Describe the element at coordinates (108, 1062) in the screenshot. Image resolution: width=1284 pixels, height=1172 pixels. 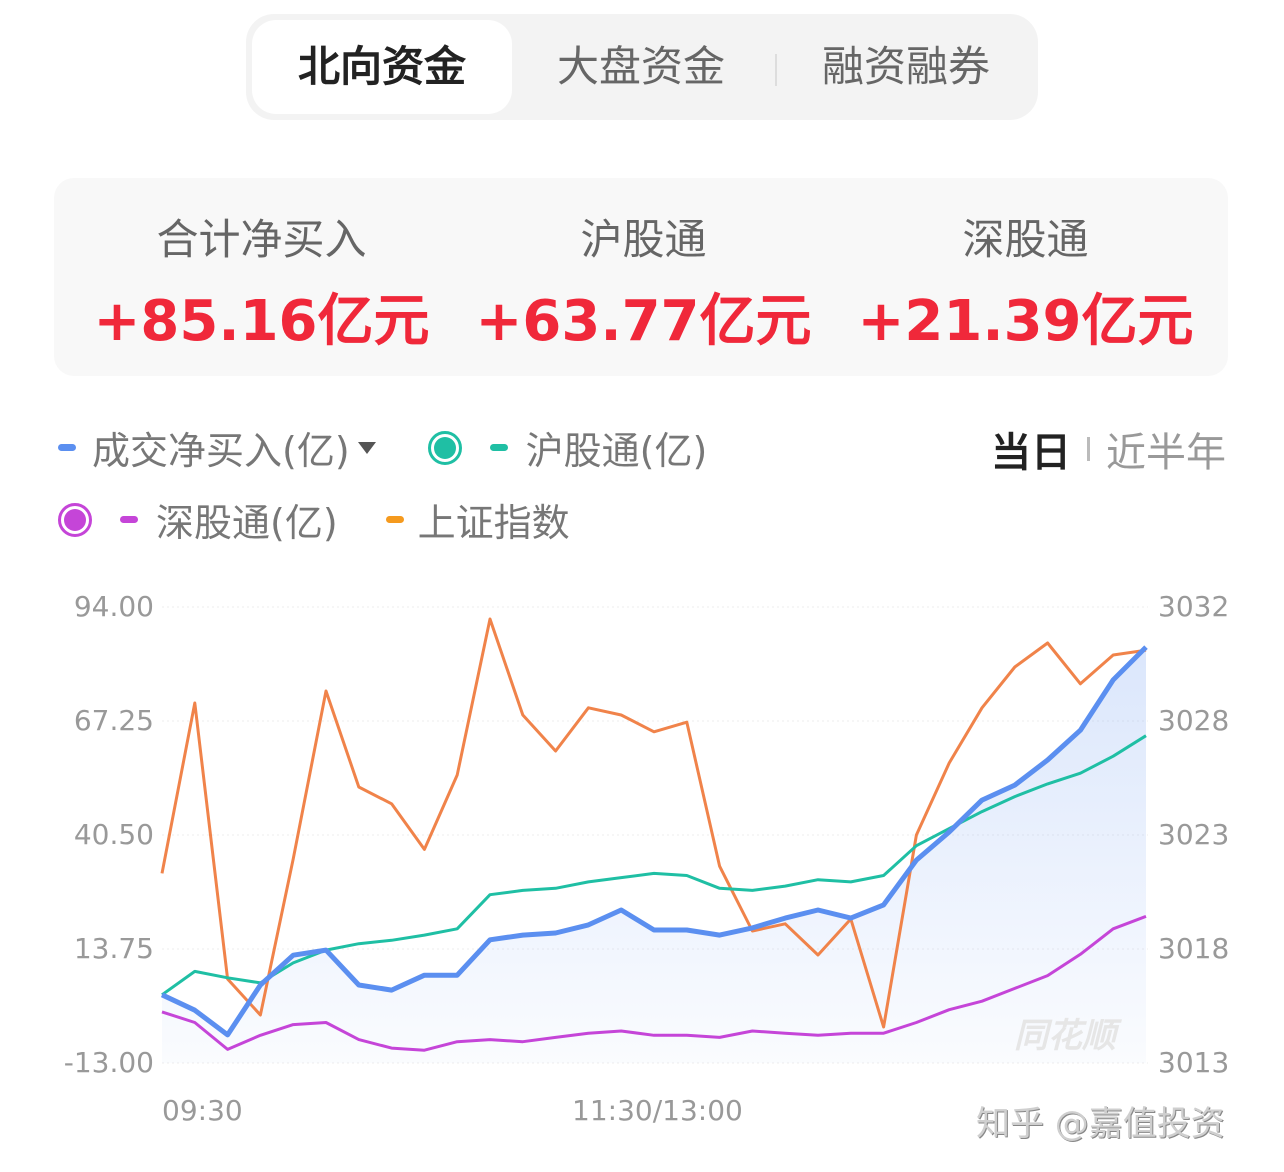
I see `y-axis-left-tick: -13.00` at that location.